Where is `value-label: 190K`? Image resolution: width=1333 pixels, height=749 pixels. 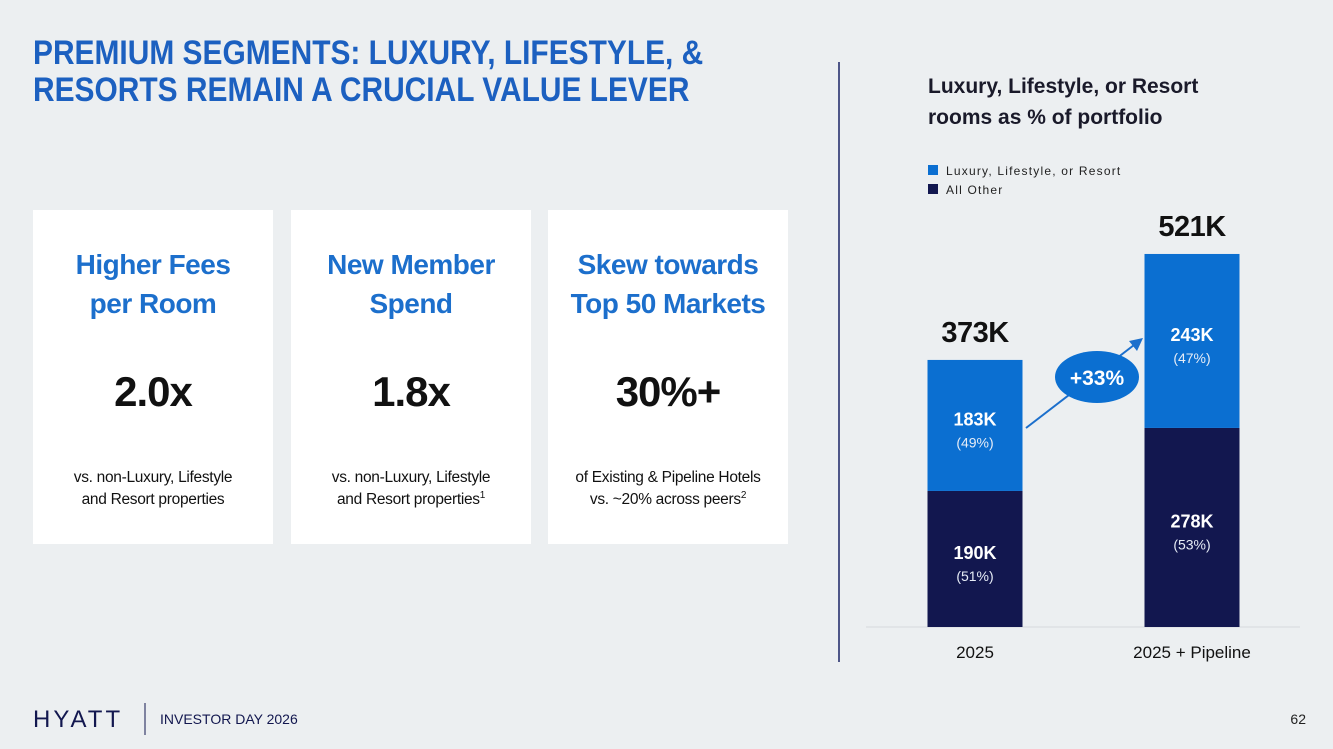 value-label: 190K is located at coordinates (974, 553).